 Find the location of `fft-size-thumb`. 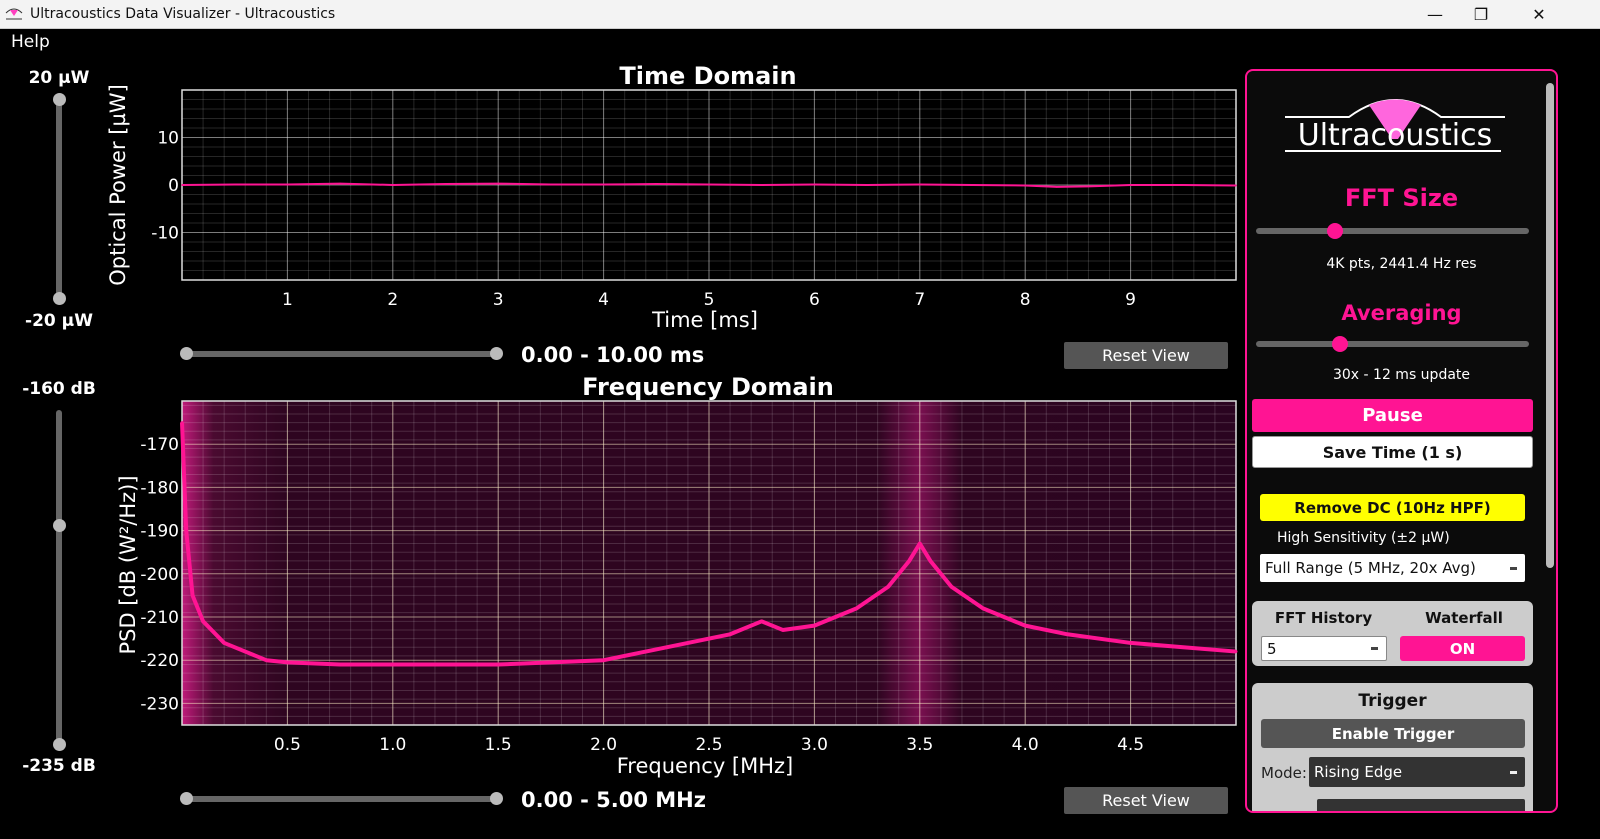

fft-size-thumb is located at coordinates (1335, 231).